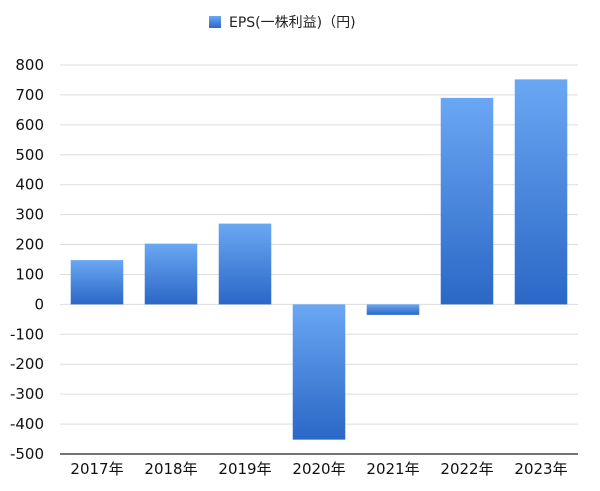 The height and width of the screenshot is (491, 600). Describe the element at coordinates (27, 334) in the screenshot. I see `y-tick-label: -100` at that location.